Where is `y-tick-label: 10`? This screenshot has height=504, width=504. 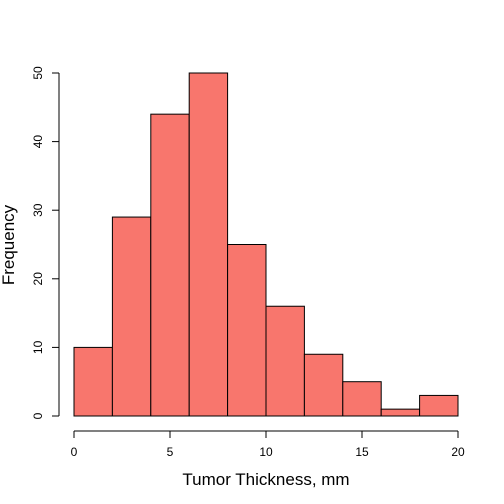 y-tick-label: 10 is located at coordinates (38, 347).